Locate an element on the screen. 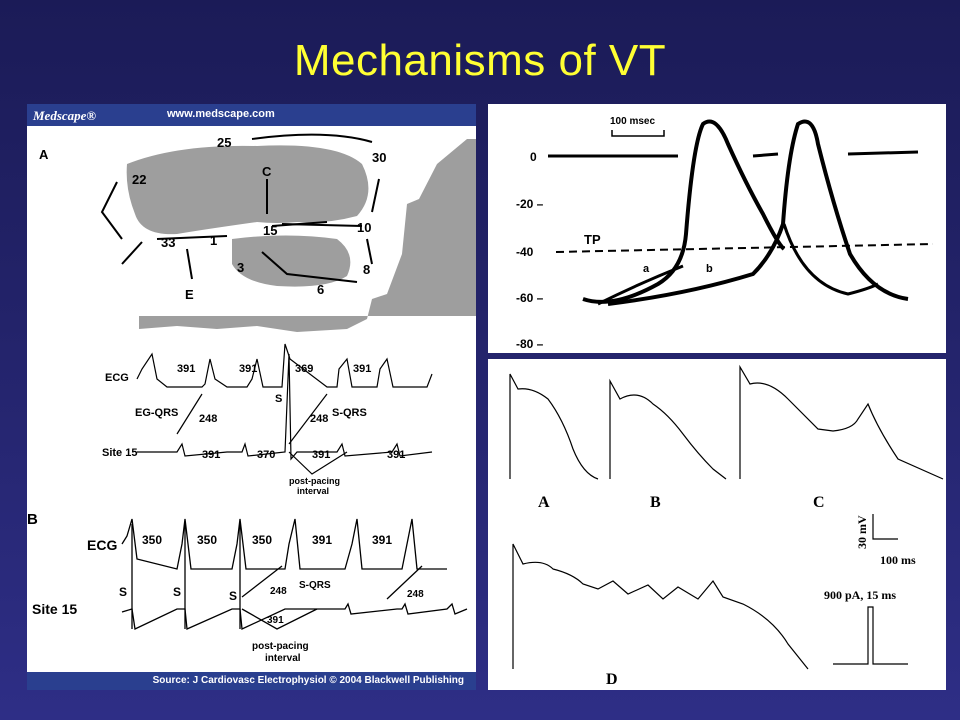 The image size is (960, 720). s-qrs-value-a: 248 is located at coordinates (319, 419).